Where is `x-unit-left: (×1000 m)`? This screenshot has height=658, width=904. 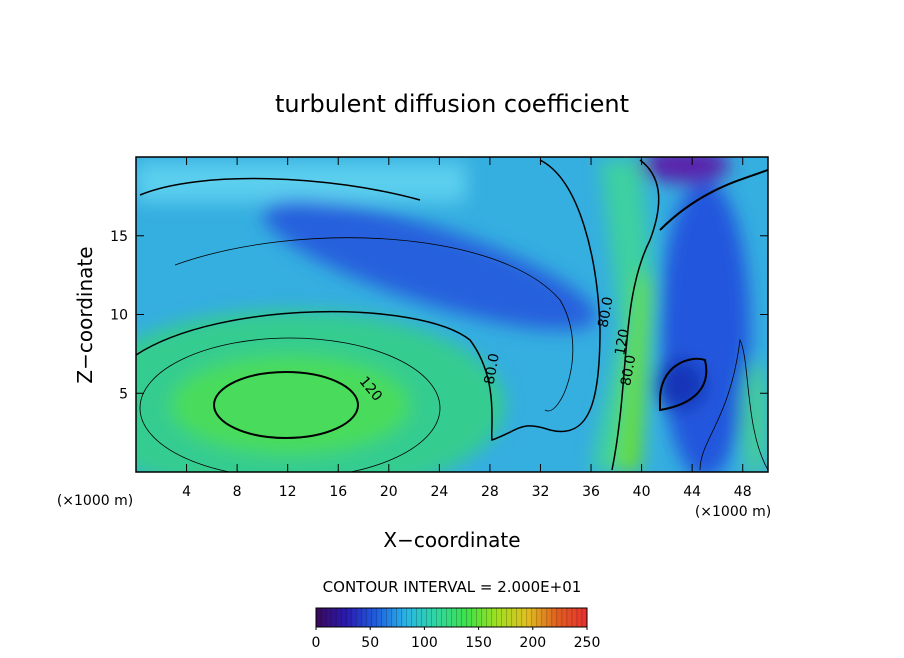
x-unit-left: (×1000 m) is located at coordinates (95, 501).